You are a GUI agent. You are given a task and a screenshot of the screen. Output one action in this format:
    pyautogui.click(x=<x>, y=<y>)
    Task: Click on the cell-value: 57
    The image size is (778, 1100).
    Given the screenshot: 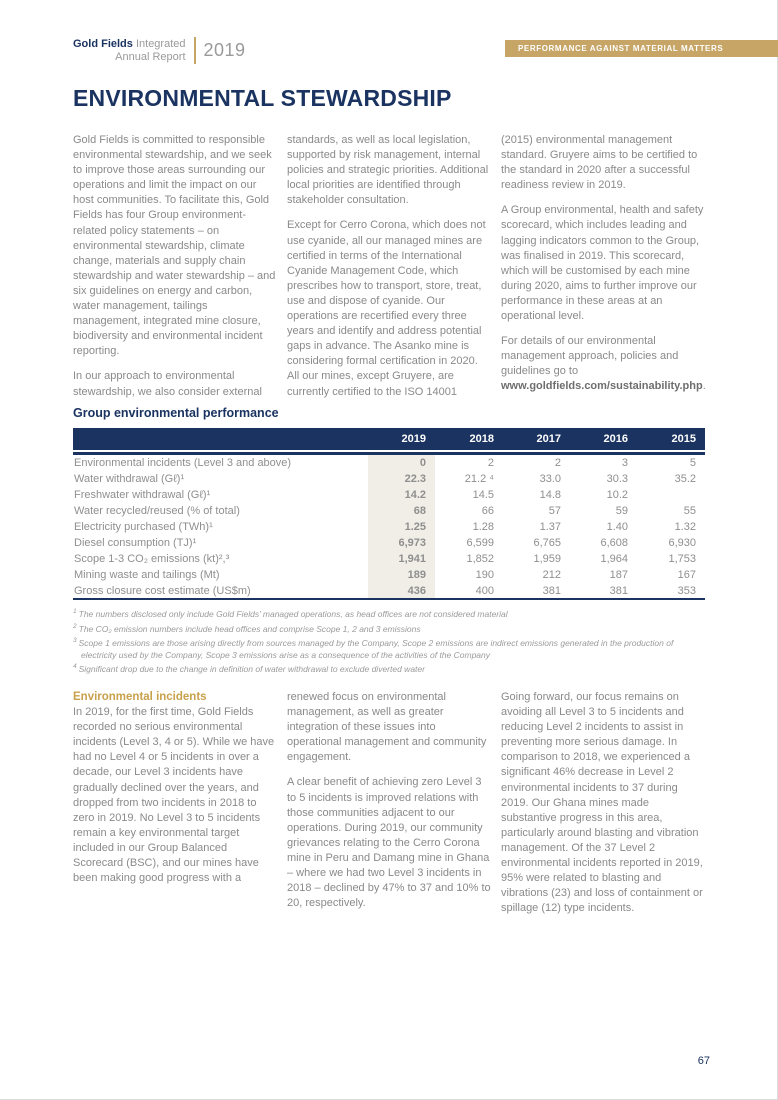 What is the action you would take?
    pyautogui.click(x=554, y=511)
    